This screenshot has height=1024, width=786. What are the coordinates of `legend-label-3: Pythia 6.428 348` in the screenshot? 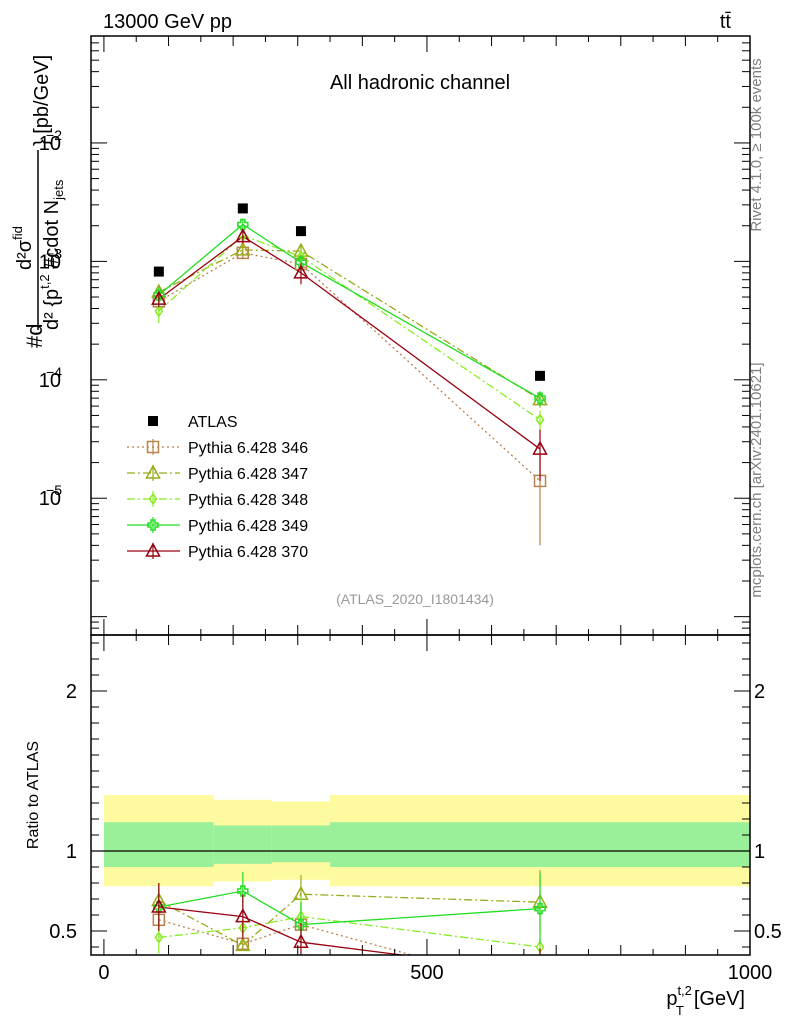 It's located at (248, 500).